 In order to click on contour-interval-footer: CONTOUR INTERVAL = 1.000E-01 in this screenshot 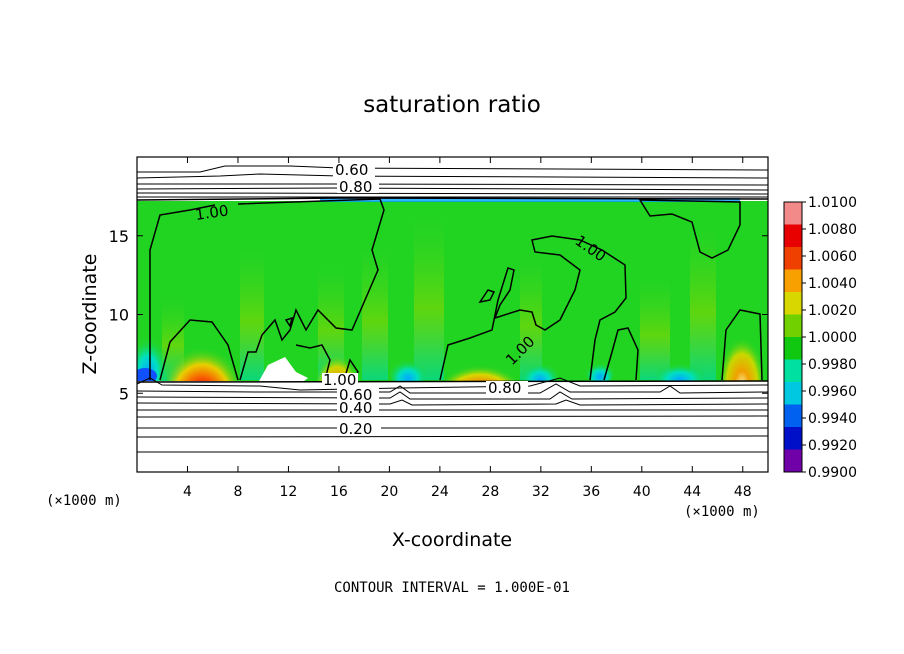, I will do `click(452, 588)`.